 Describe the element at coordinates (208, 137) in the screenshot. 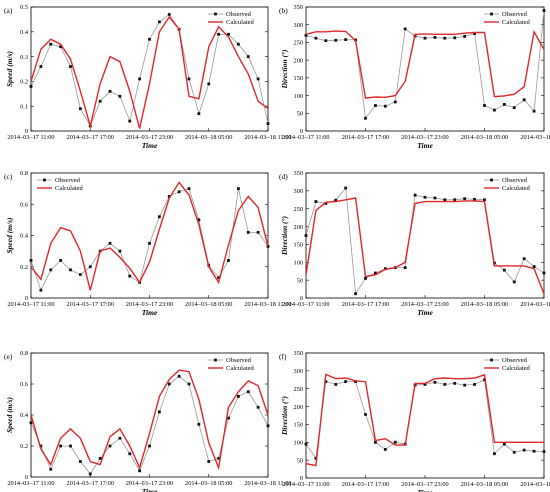

I see `x-tick-label: 2014–03–18 05:00` at that location.